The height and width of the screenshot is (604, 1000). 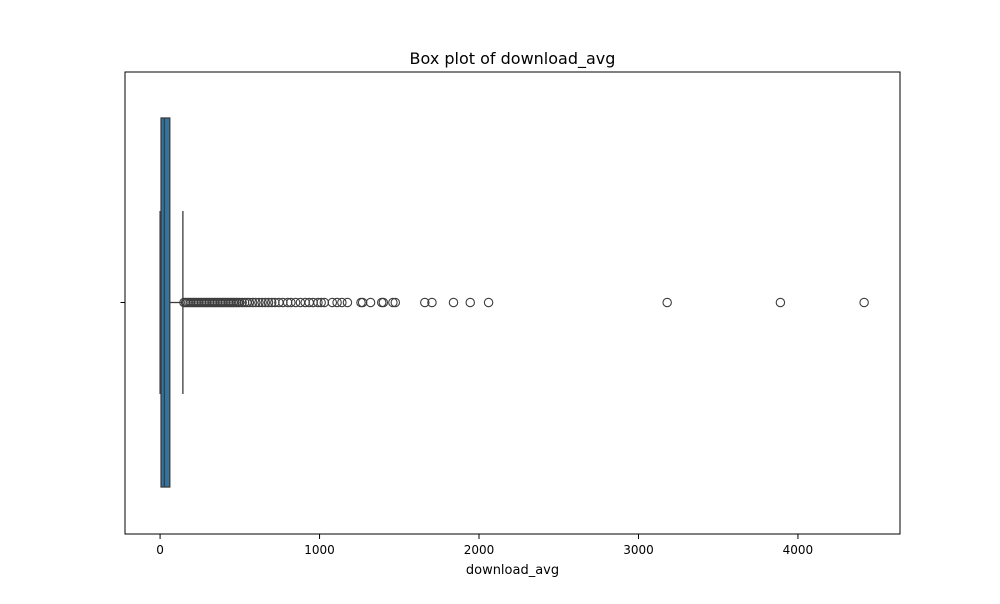 I want to click on x-tick-label: 3000, so click(x=638, y=550).